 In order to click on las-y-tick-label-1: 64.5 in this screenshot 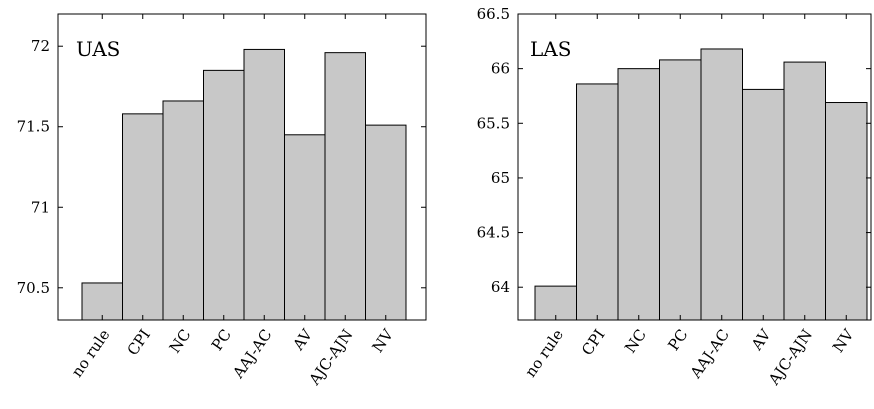, I will do `click(493, 233)`.